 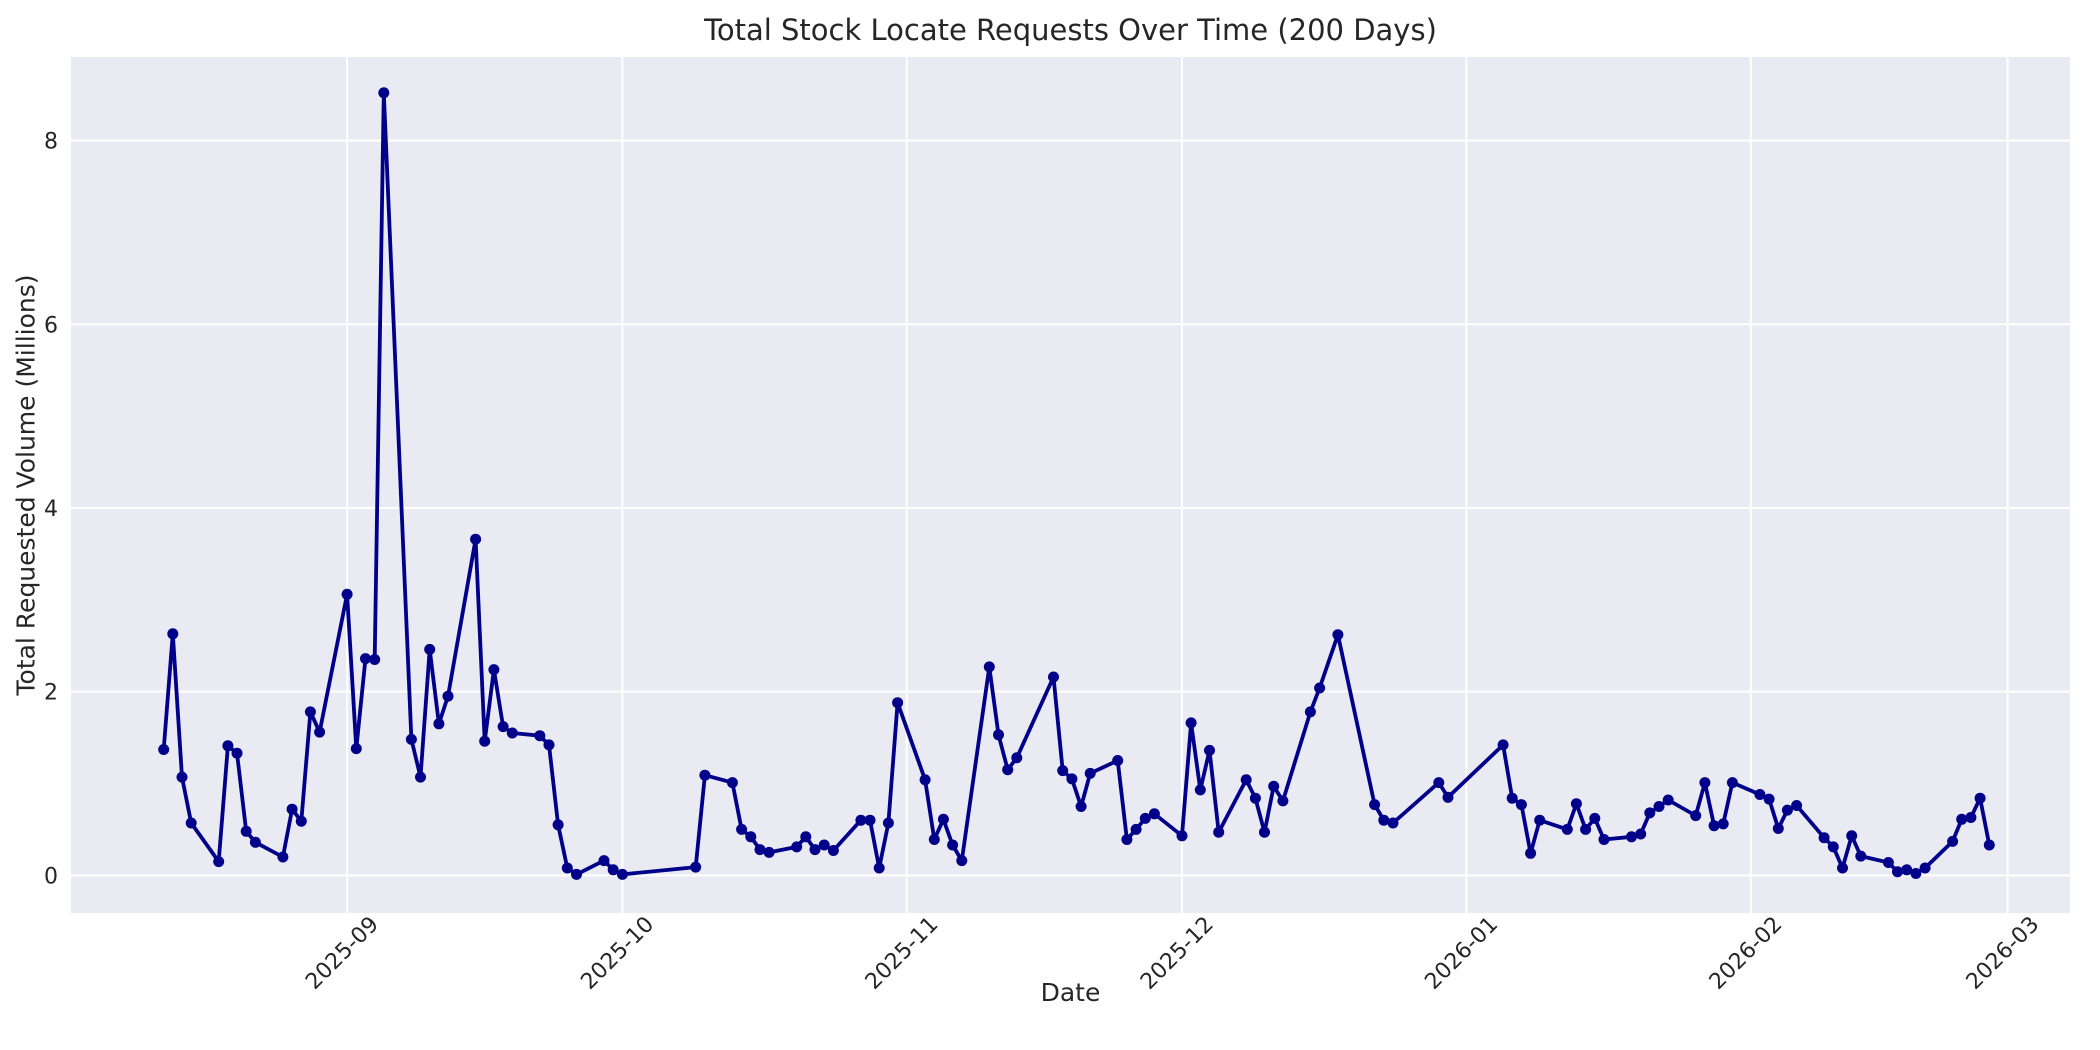 What do you see at coordinates (51, 693) in the screenshot?
I see `y-tick-label: 2` at bounding box center [51, 693].